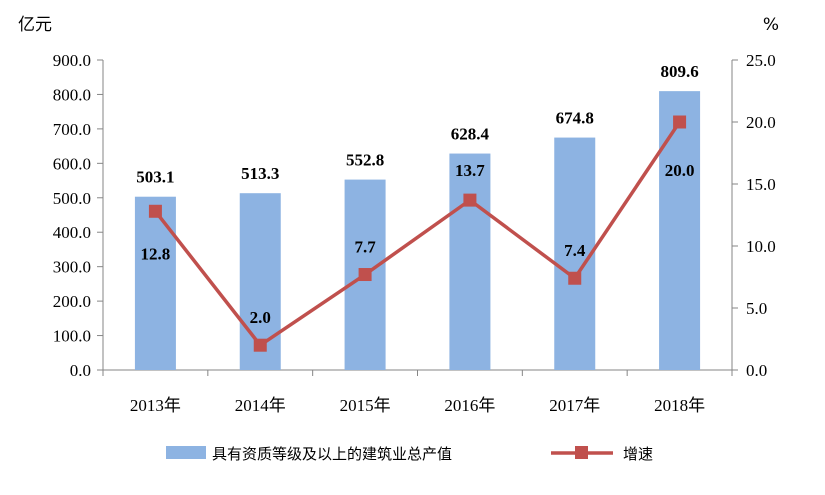  Describe the element at coordinates (470, 170) in the screenshot. I see `growth-value-label: 13.7` at that location.